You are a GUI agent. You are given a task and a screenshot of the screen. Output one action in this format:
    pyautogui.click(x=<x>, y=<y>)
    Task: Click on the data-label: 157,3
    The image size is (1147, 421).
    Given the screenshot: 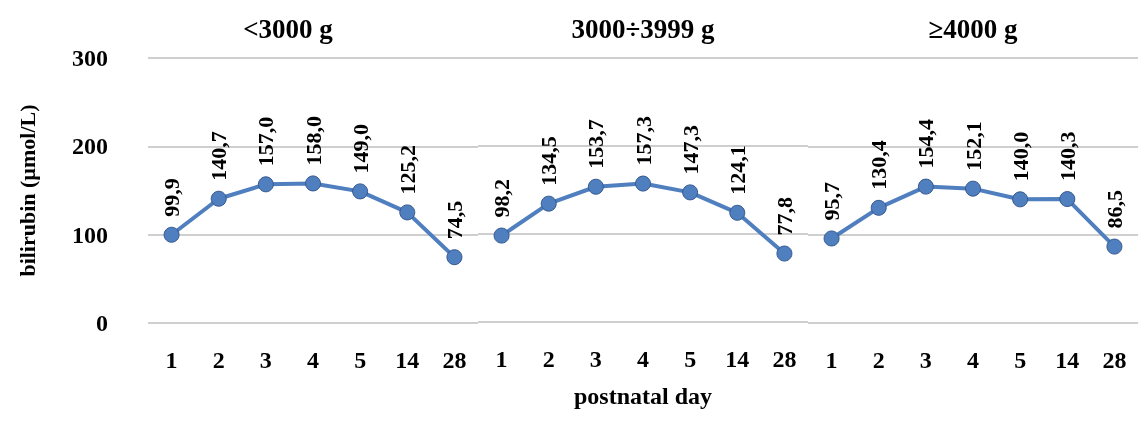 What is the action you would take?
    pyautogui.click(x=643, y=141)
    